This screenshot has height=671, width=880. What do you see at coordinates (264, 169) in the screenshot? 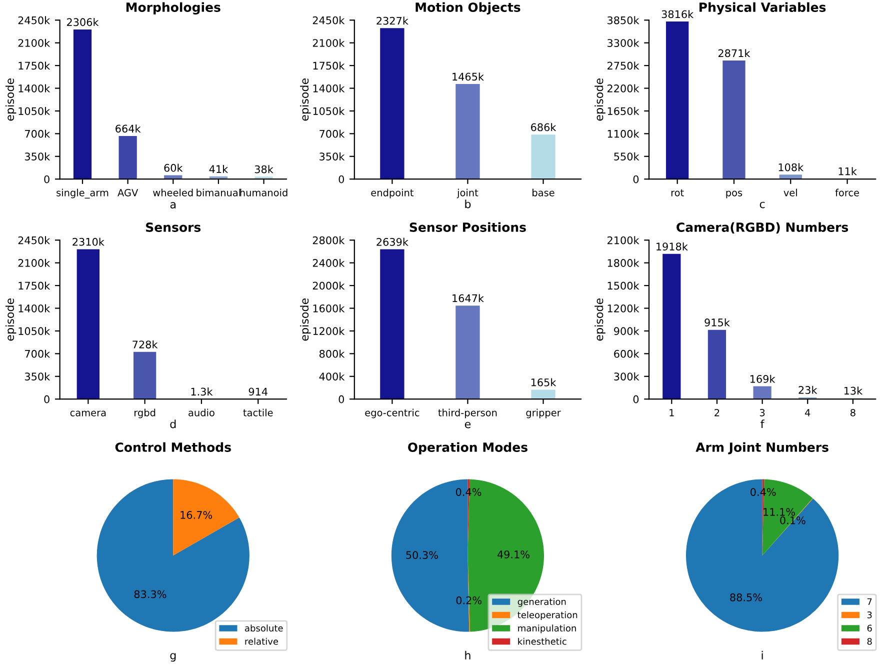
I see `data-label: 38k` at bounding box center [264, 169].